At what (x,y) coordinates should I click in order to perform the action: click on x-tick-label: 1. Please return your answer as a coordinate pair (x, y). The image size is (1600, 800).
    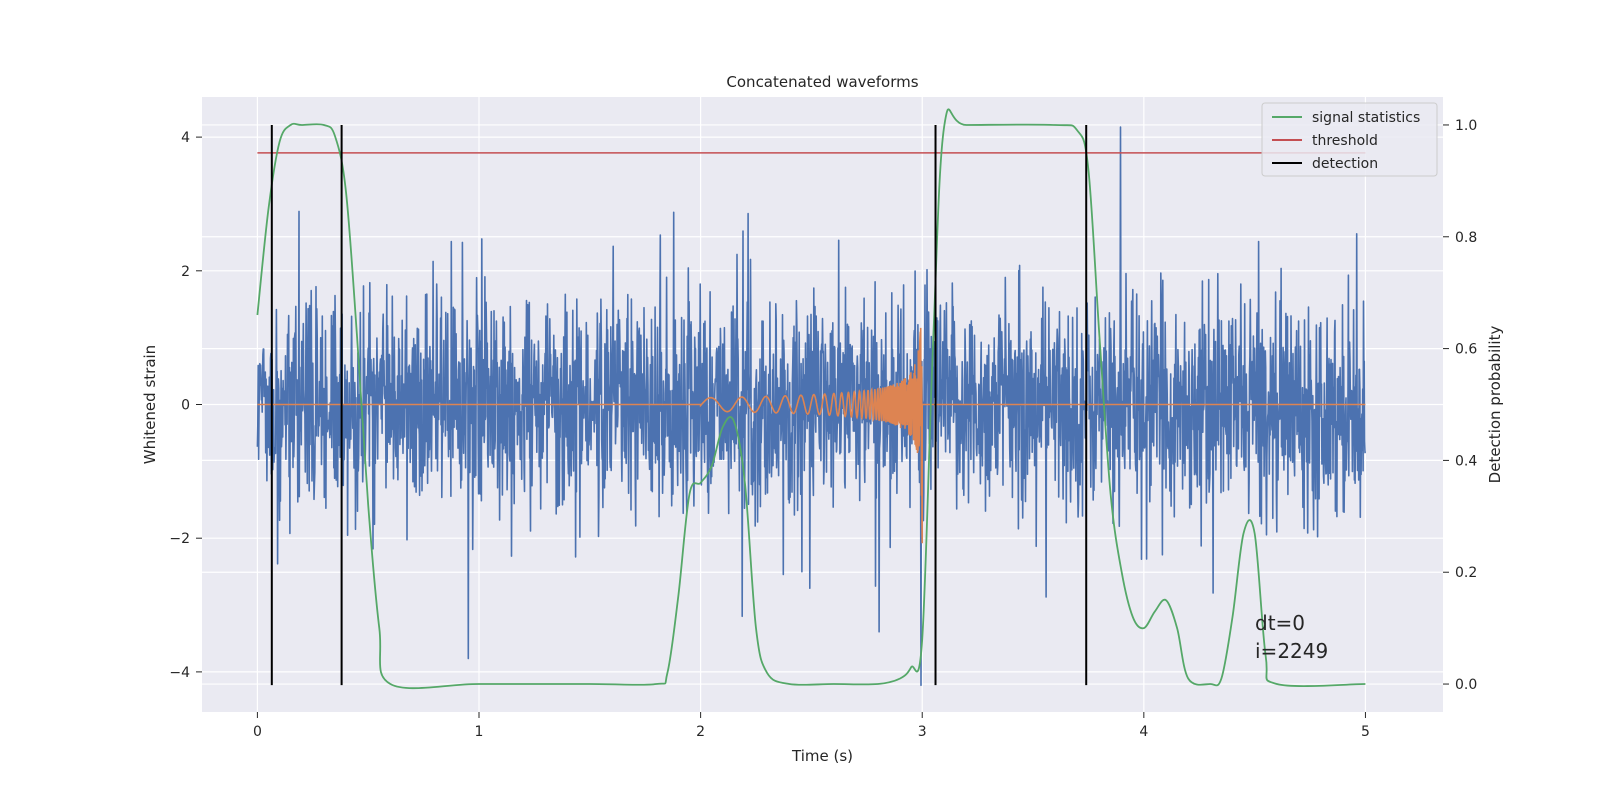
    Looking at the image, I should click on (479, 732).